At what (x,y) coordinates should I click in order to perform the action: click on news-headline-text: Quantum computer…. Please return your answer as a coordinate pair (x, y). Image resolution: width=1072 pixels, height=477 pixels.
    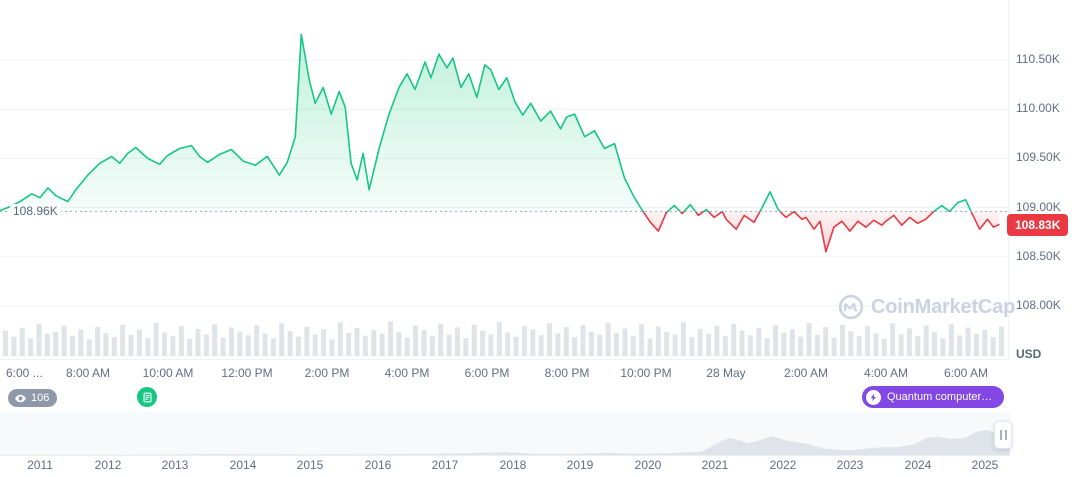
    Looking at the image, I should click on (940, 397).